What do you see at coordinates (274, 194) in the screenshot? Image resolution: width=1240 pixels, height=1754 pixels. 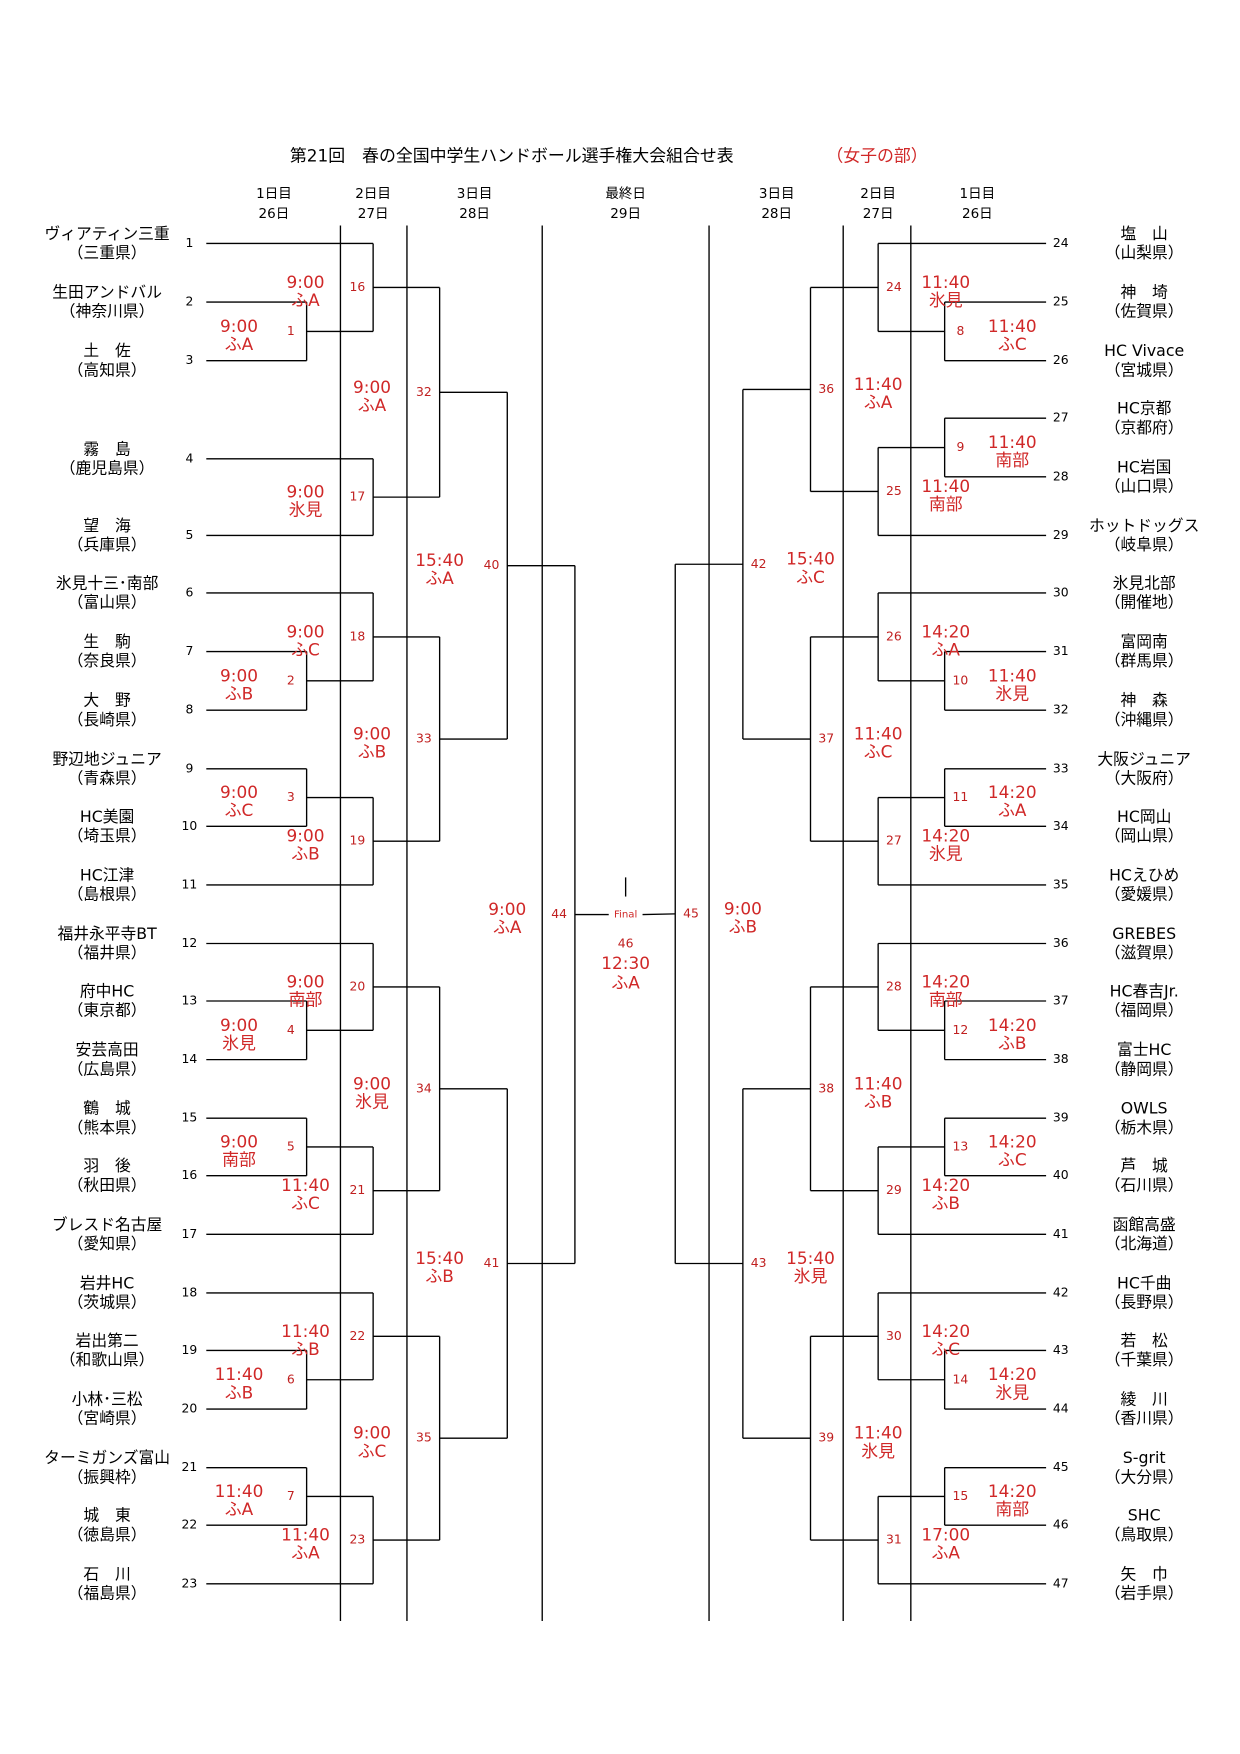 I see `day-label: 1日目` at bounding box center [274, 194].